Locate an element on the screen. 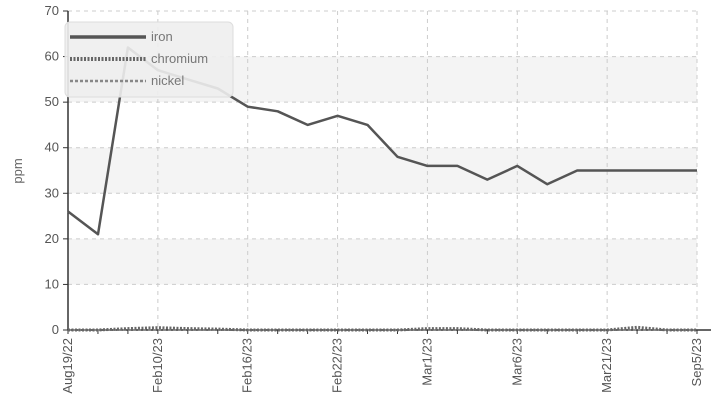 The height and width of the screenshot is (413, 719). x-tick-label: Feb16/23 is located at coordinates (247, 365).